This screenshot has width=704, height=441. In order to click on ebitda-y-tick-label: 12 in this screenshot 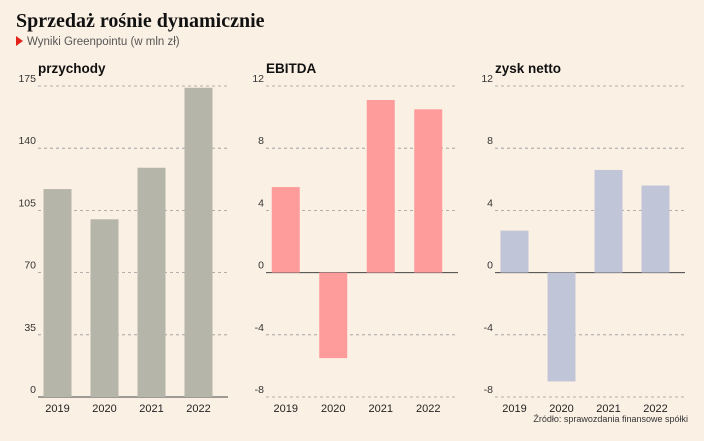, I will do `click(258, 79)`.